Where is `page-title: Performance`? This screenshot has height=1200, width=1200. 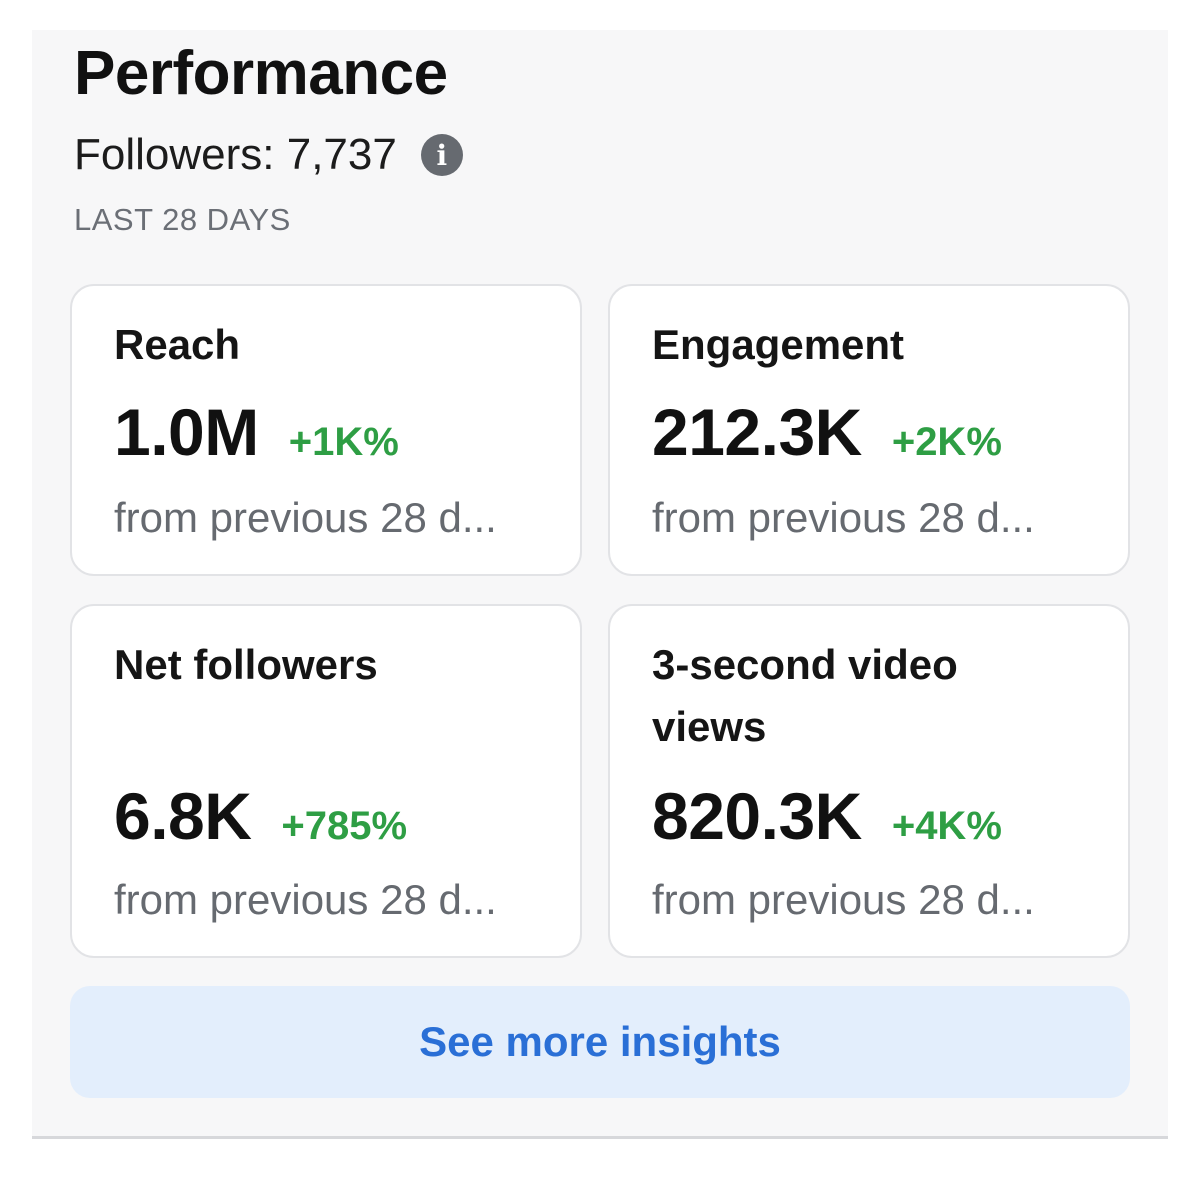 page-title: Performance is located at coordinates (261, 73).